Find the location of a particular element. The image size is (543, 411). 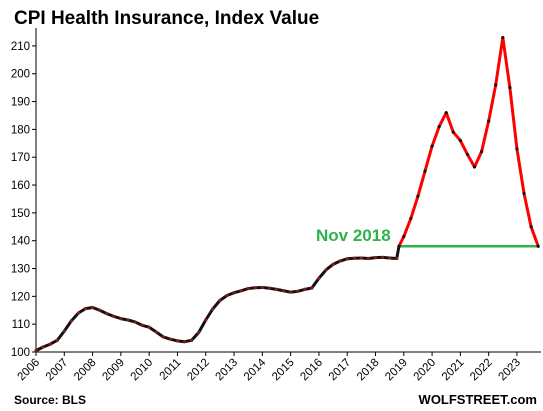

x-tick-label: 2009 is located at coordinates (113, 370).